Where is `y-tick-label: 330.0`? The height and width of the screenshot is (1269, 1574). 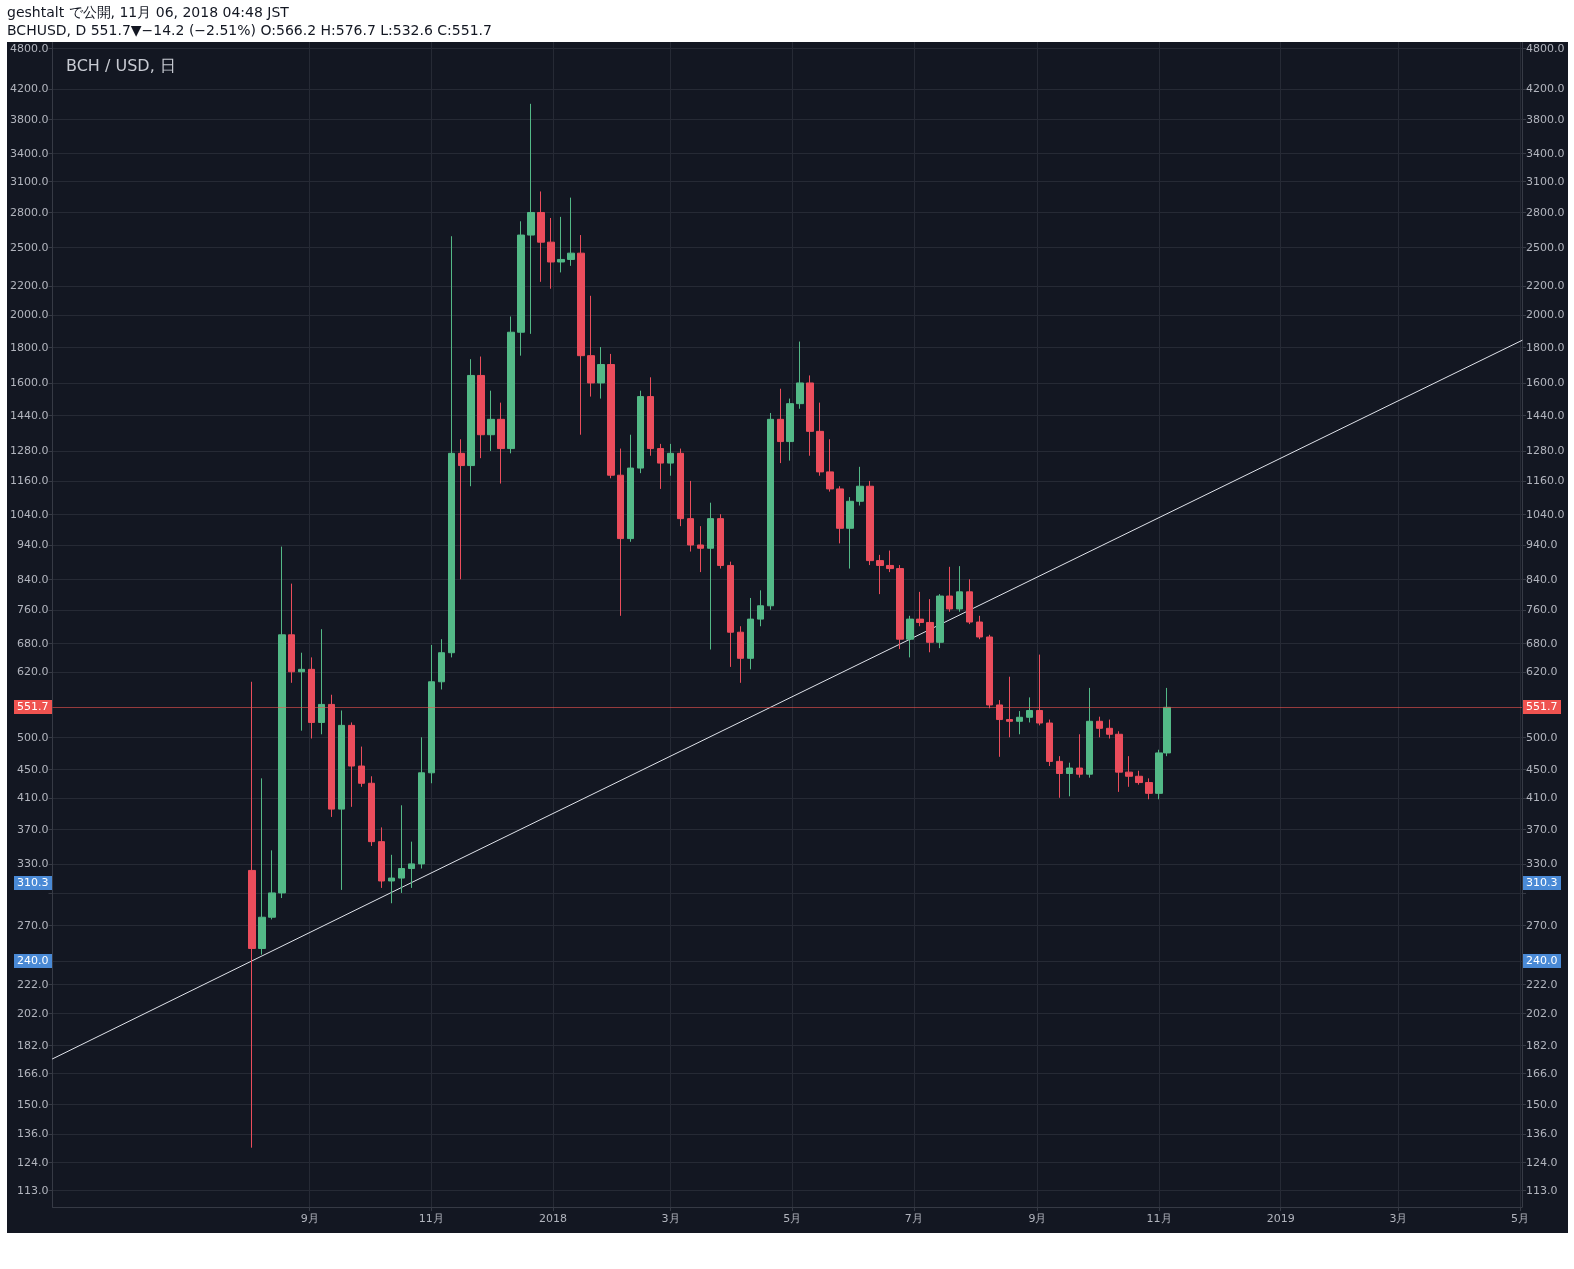
y-tick-label: 330.0 is located at coordinates (1542, 864).